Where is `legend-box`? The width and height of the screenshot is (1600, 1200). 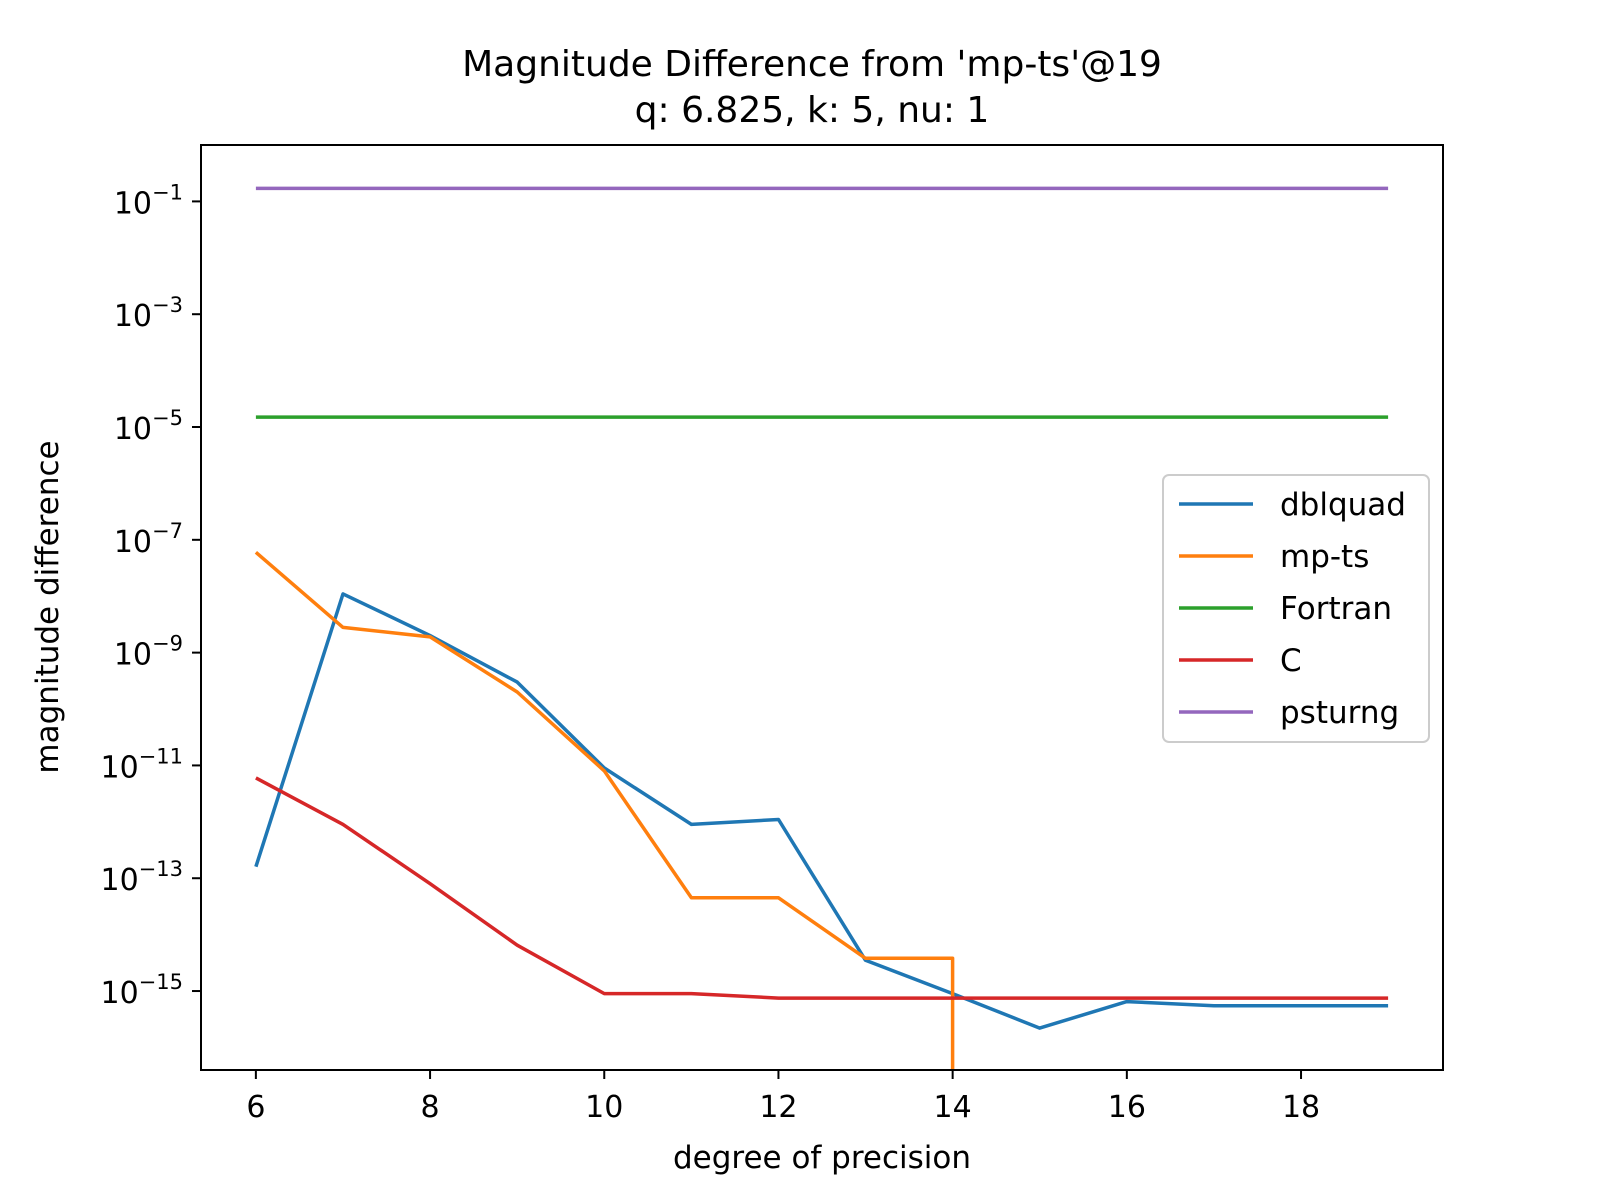
legend-box is located at coordinates (1296, 608).